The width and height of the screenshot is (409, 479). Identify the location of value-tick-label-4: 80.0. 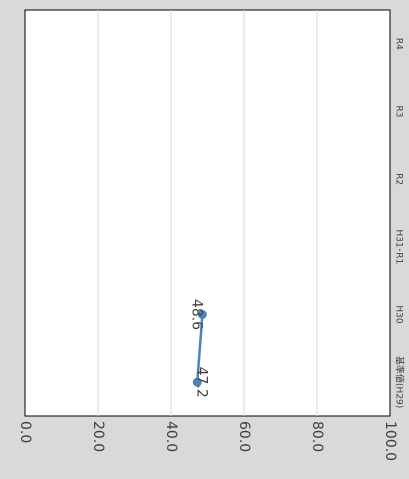
(317, 436).